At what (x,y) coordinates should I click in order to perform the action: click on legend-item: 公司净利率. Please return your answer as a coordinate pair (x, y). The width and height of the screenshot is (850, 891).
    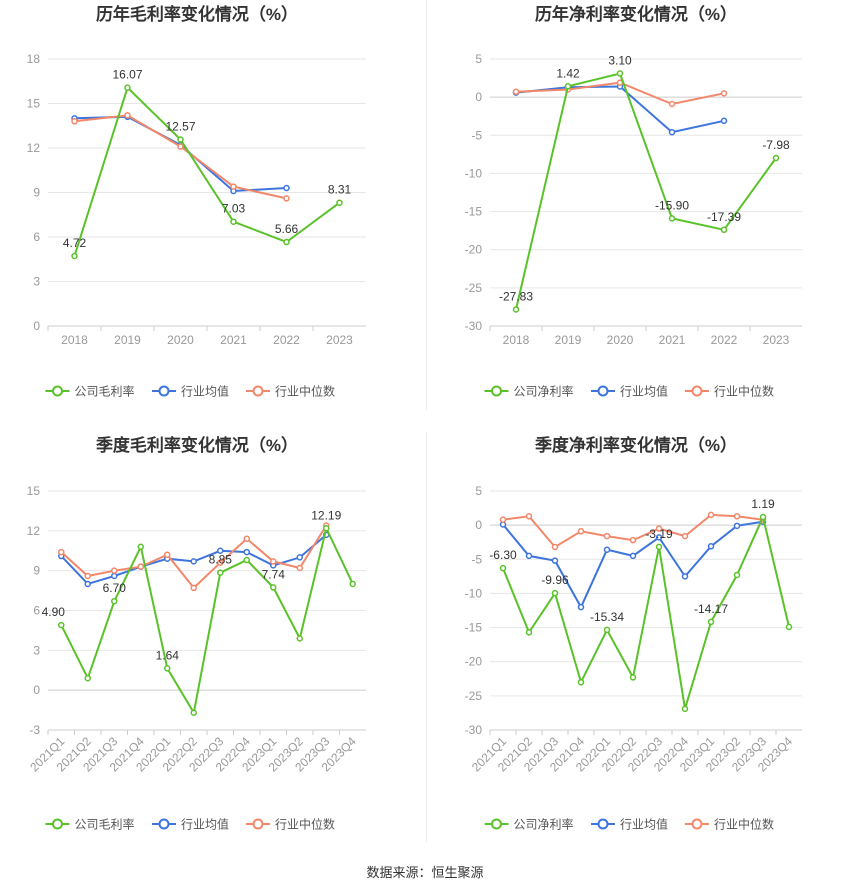
    Looking at the image, I should click on (529, 824).